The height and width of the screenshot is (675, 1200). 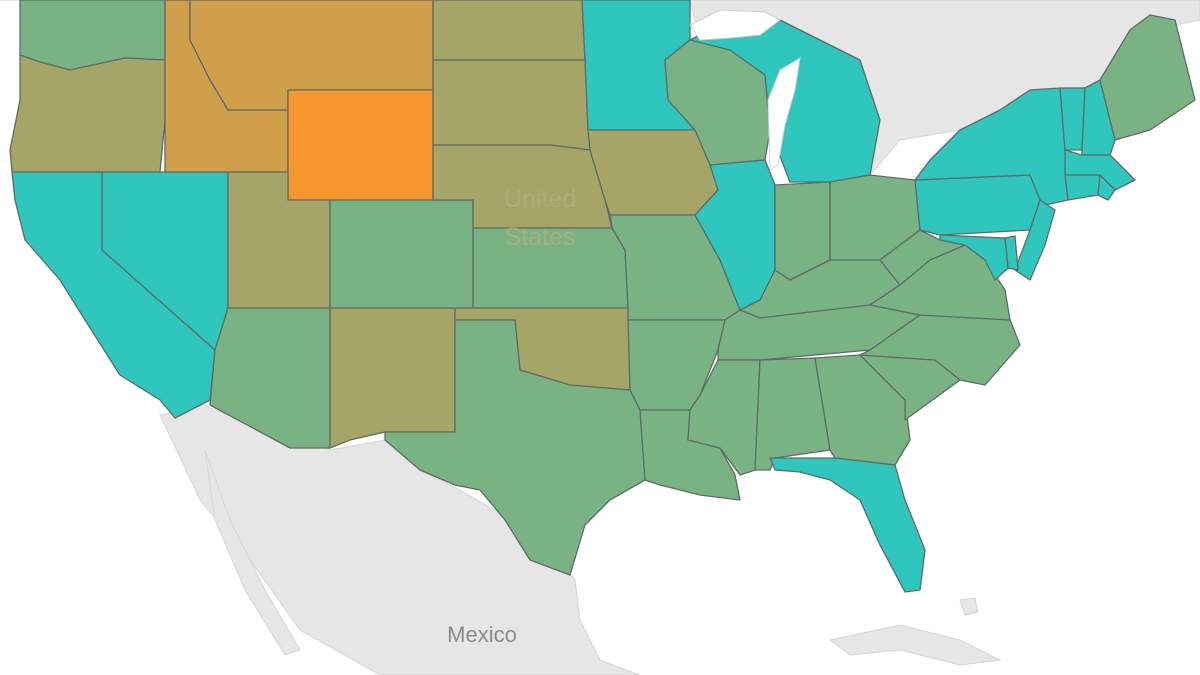 What do you see at coordinates (1035, 240) in the screenshot?
I see `state-NJ` at bounding box center [1035, 240].